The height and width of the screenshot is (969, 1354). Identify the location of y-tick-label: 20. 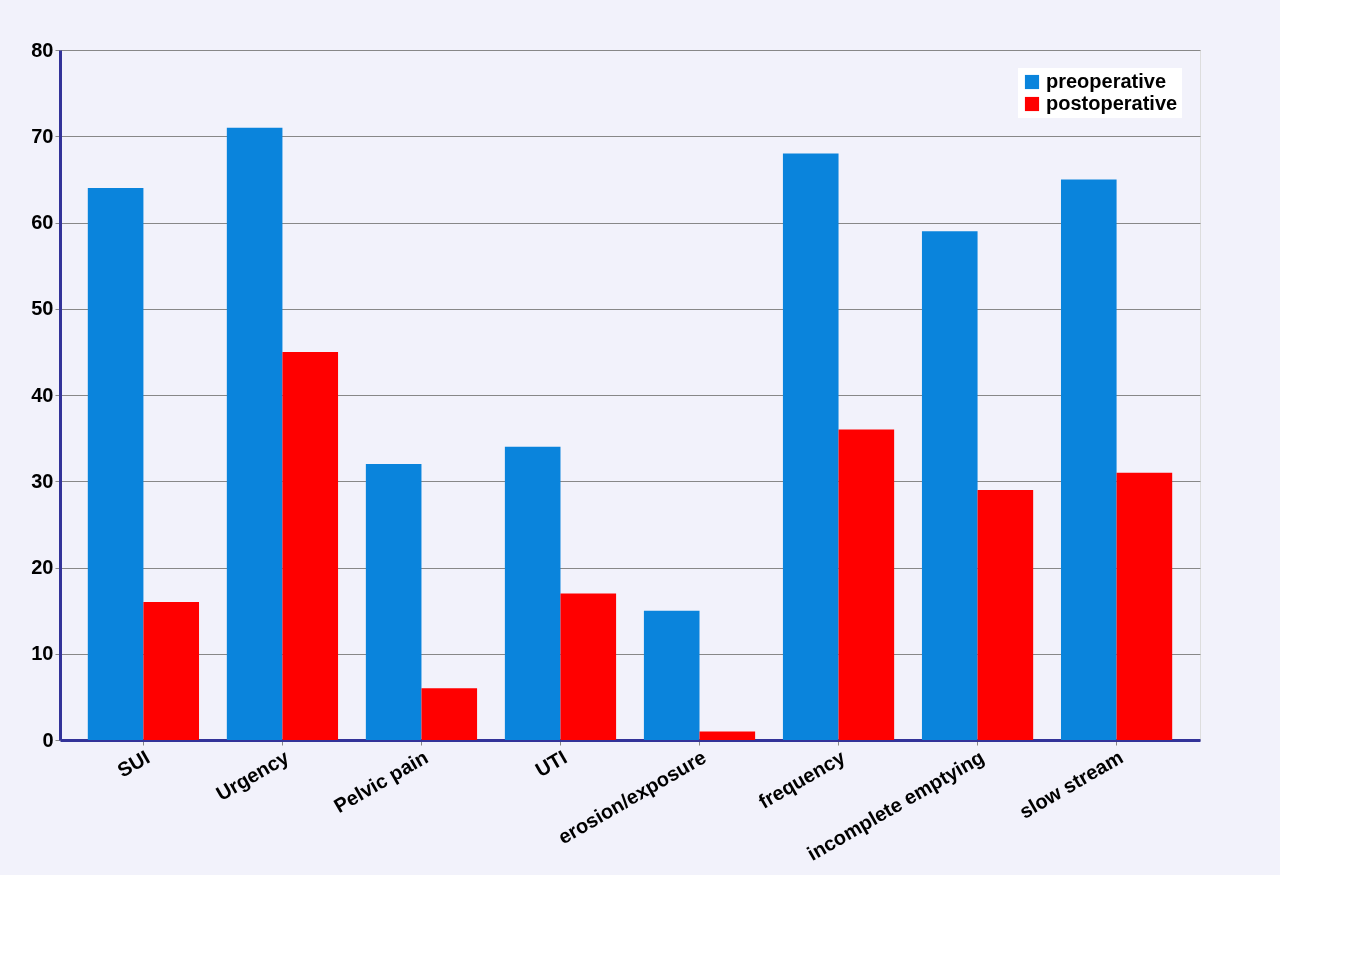
(42, 567).